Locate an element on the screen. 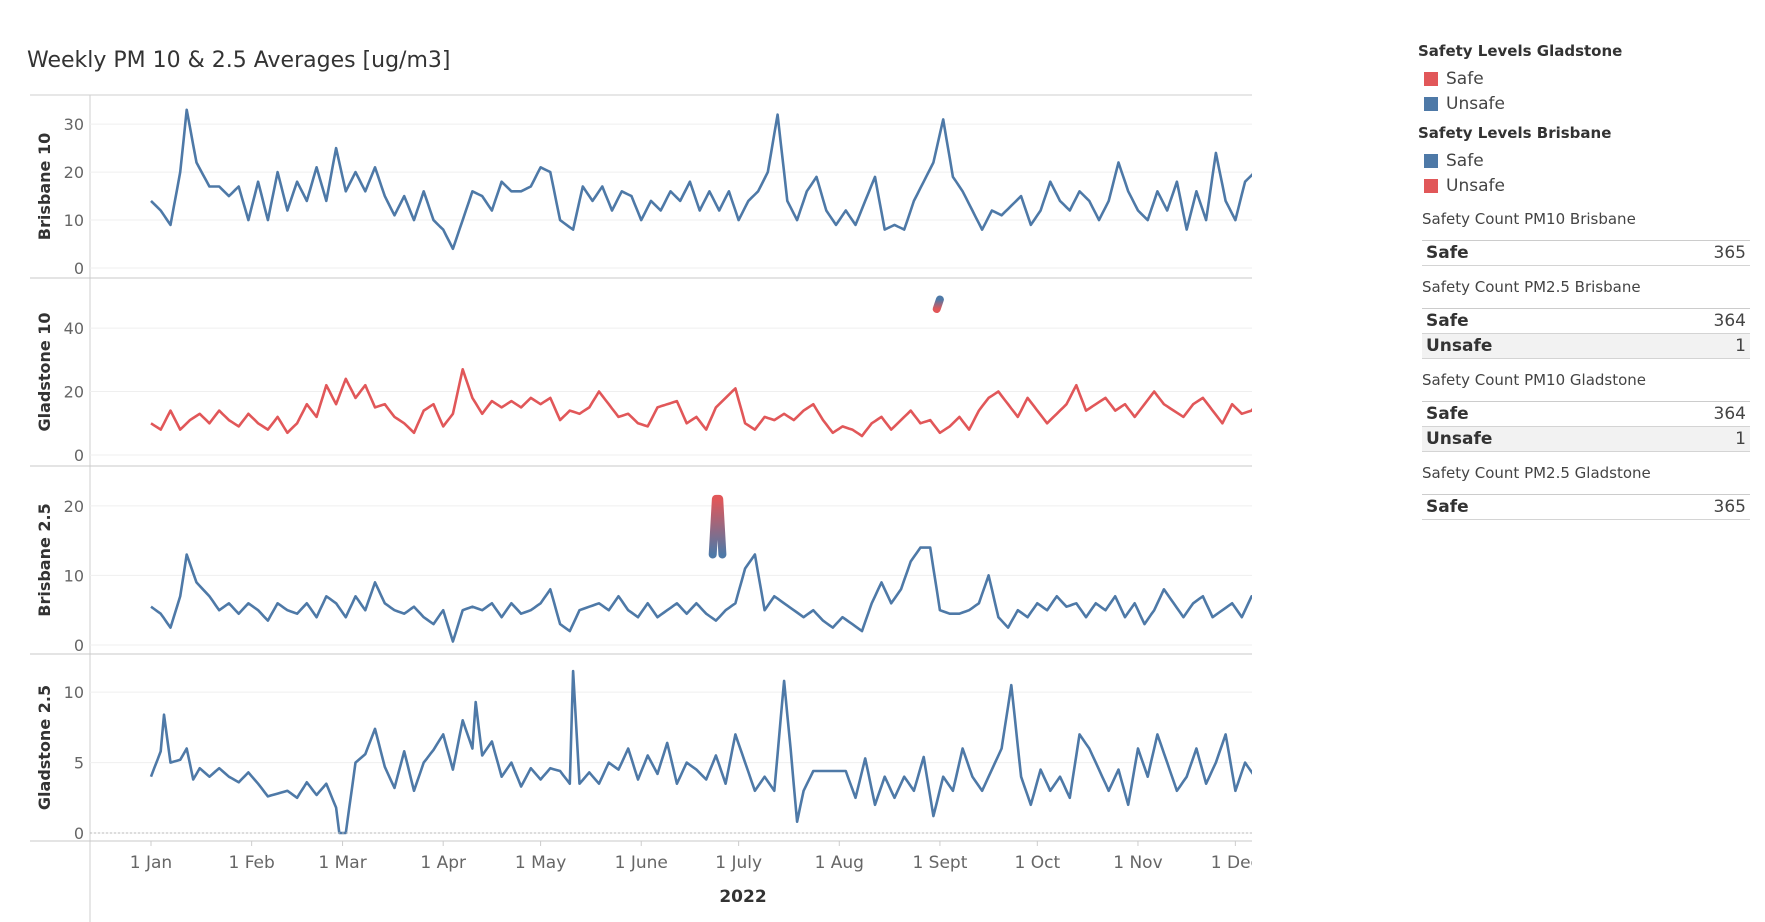 The image size is (1765, 922). y-axis-title: Gladstone 2.5 is located at coordinates (44, 747).